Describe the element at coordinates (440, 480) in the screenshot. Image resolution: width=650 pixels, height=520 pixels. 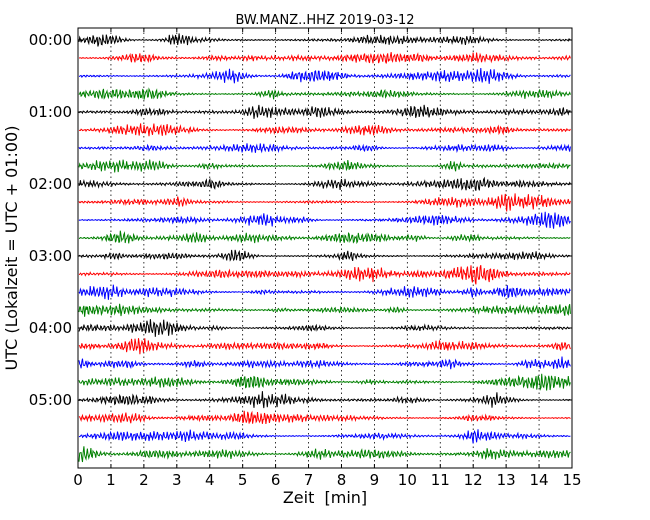
I see `x-tick-label: 11` at that location.